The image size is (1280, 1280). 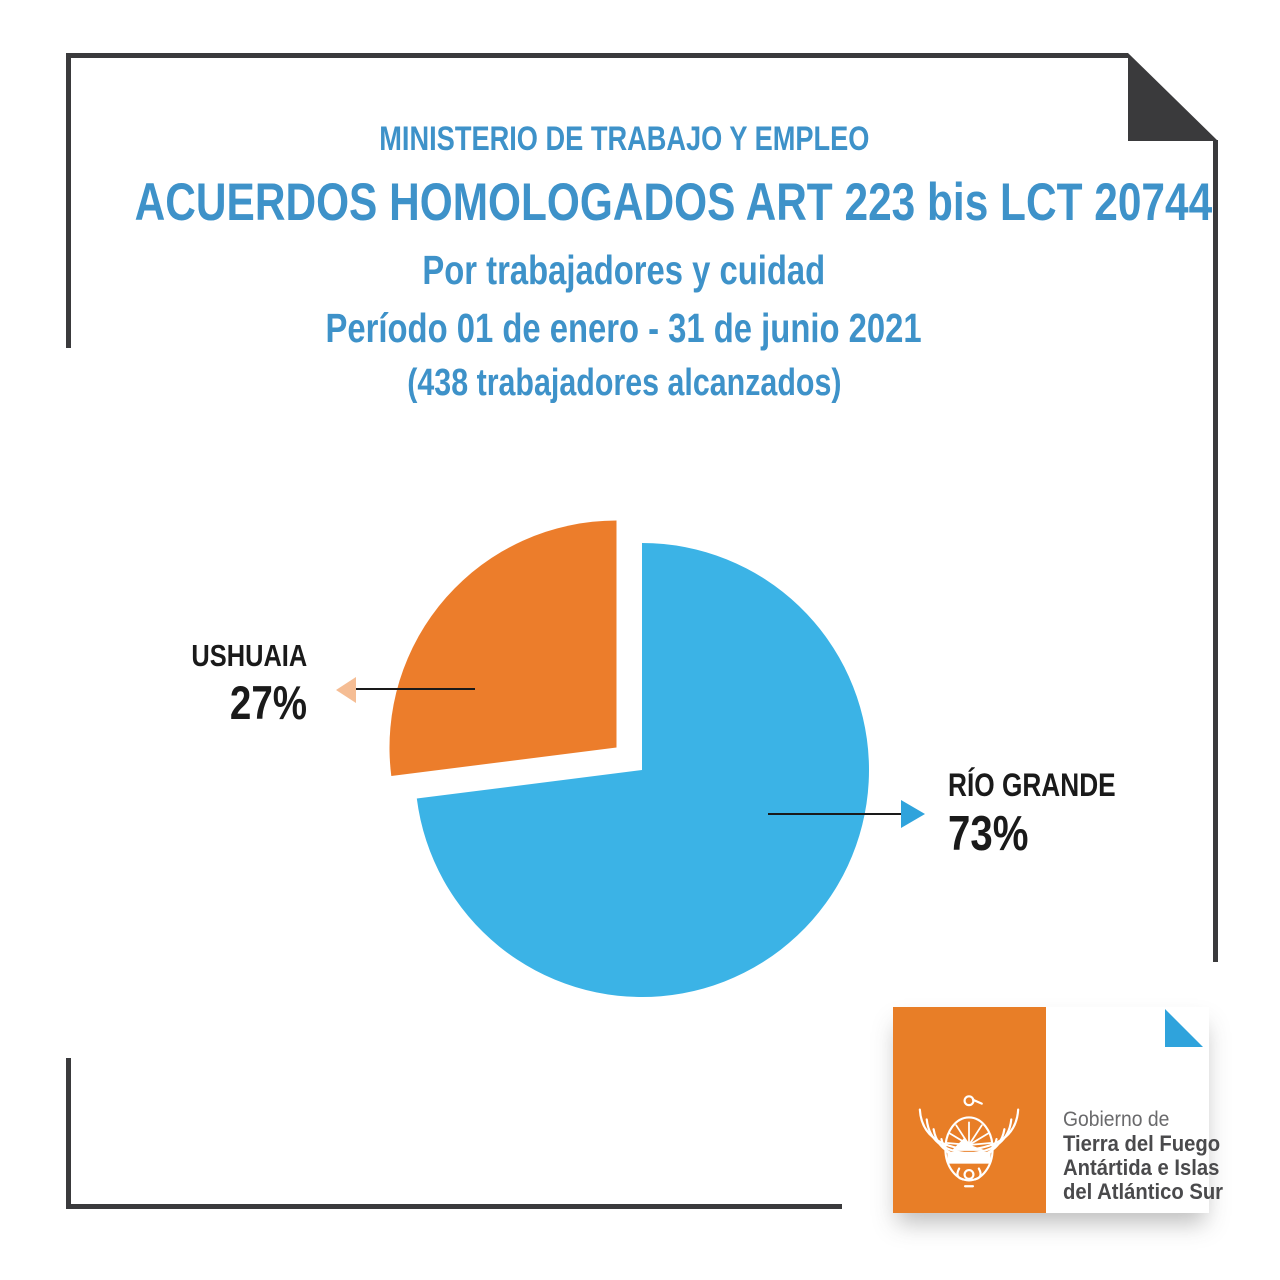 I want to click on frame-top-border, so click(x=597, y=55).